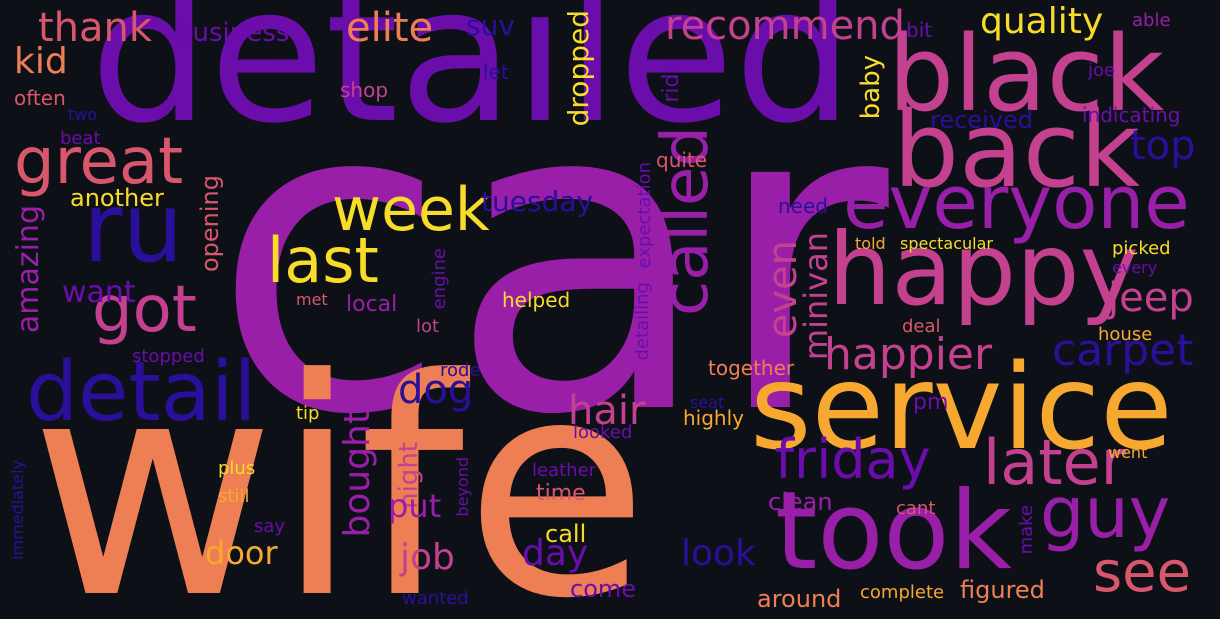  What do you see at coordinates (1128, 452) in the screenshot?
I see `word-went: went` at bounding box center [1128, 452].